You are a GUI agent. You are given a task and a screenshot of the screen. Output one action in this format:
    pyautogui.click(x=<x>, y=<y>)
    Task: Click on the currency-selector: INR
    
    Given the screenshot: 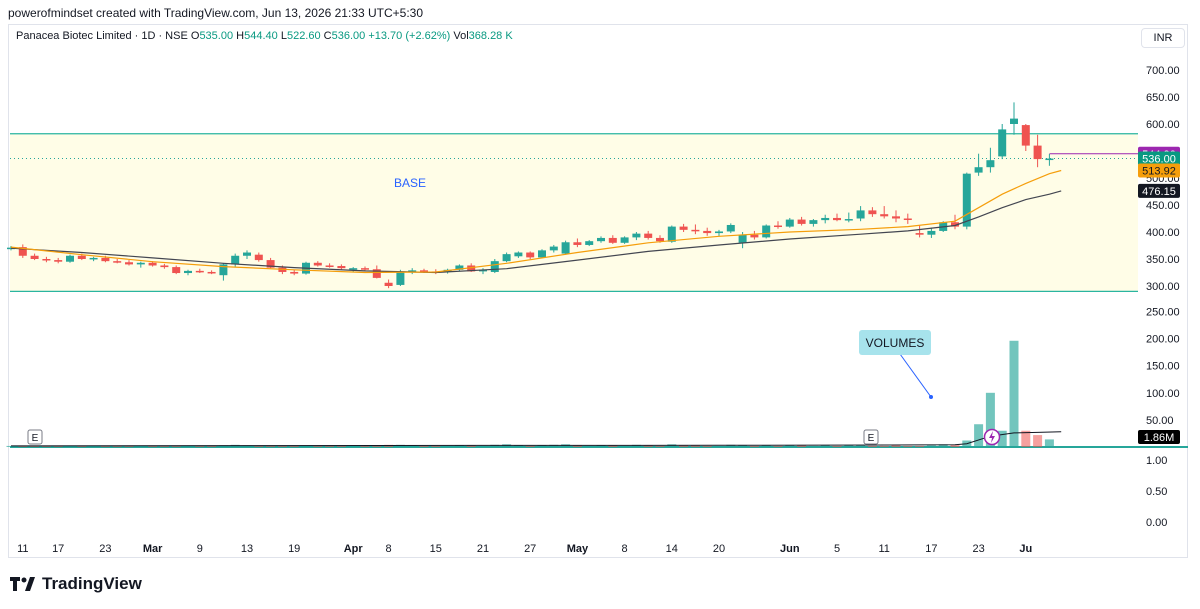 What is the action you would take?
    pyautogui.click(x=1163, y=38)
    